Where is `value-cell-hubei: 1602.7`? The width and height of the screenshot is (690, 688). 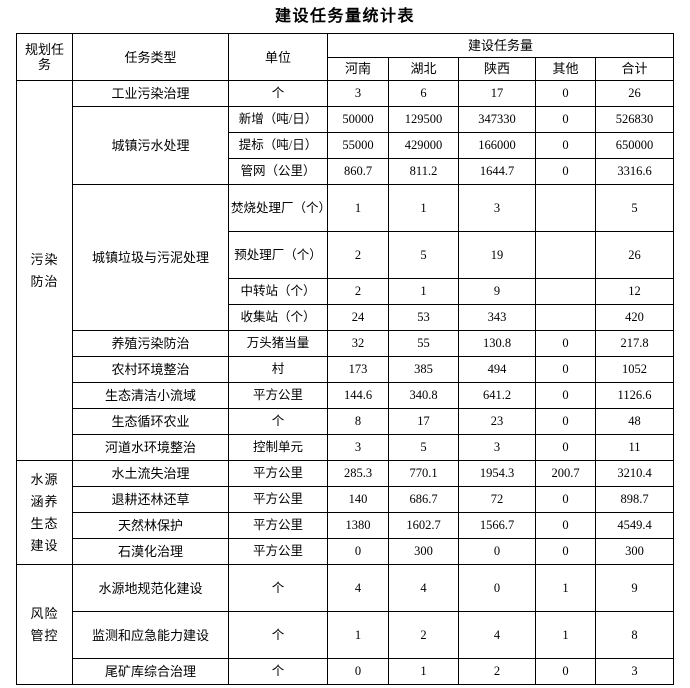
value-cell-hubei: 1602.7 is located at coordinates (423, 525).